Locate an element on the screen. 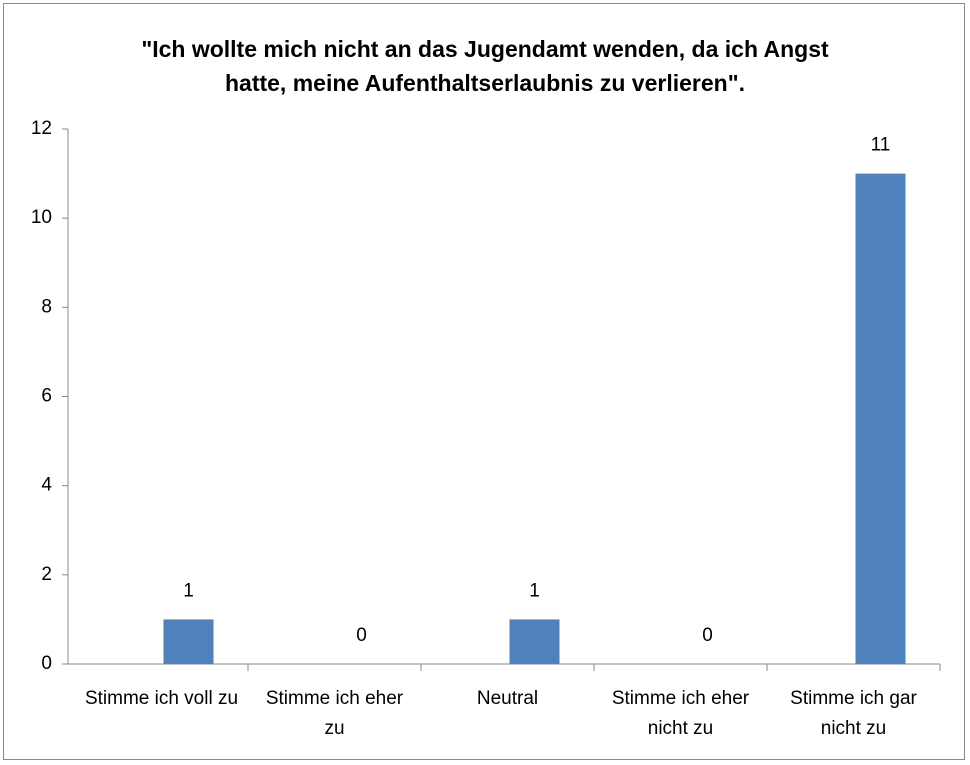 The image size is (970, 765). y-tick-label: 2 is located at coordinates (46, 574).